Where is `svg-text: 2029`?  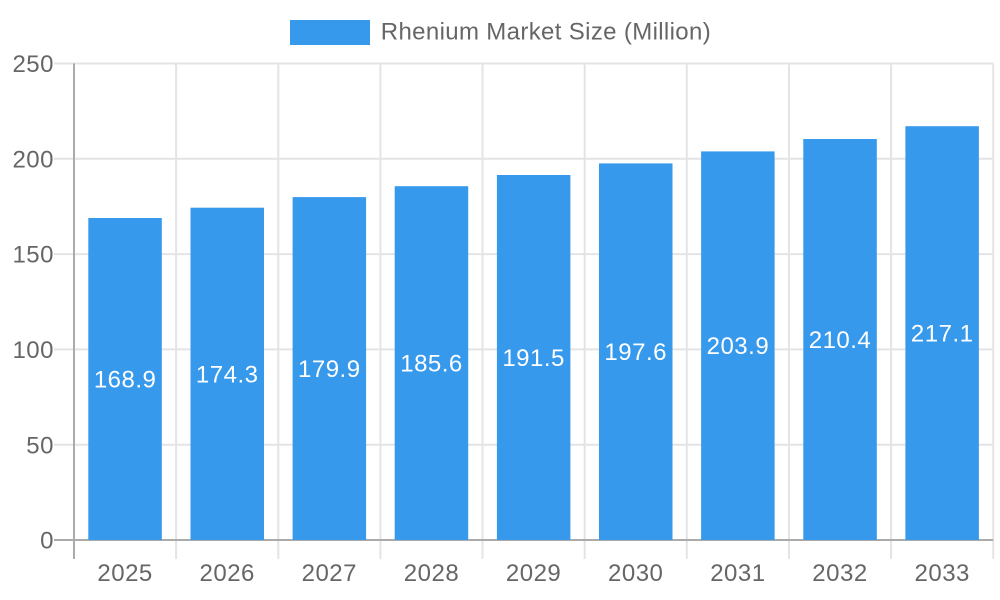 svg-text: 2029 is located at coordinates (533, 573).